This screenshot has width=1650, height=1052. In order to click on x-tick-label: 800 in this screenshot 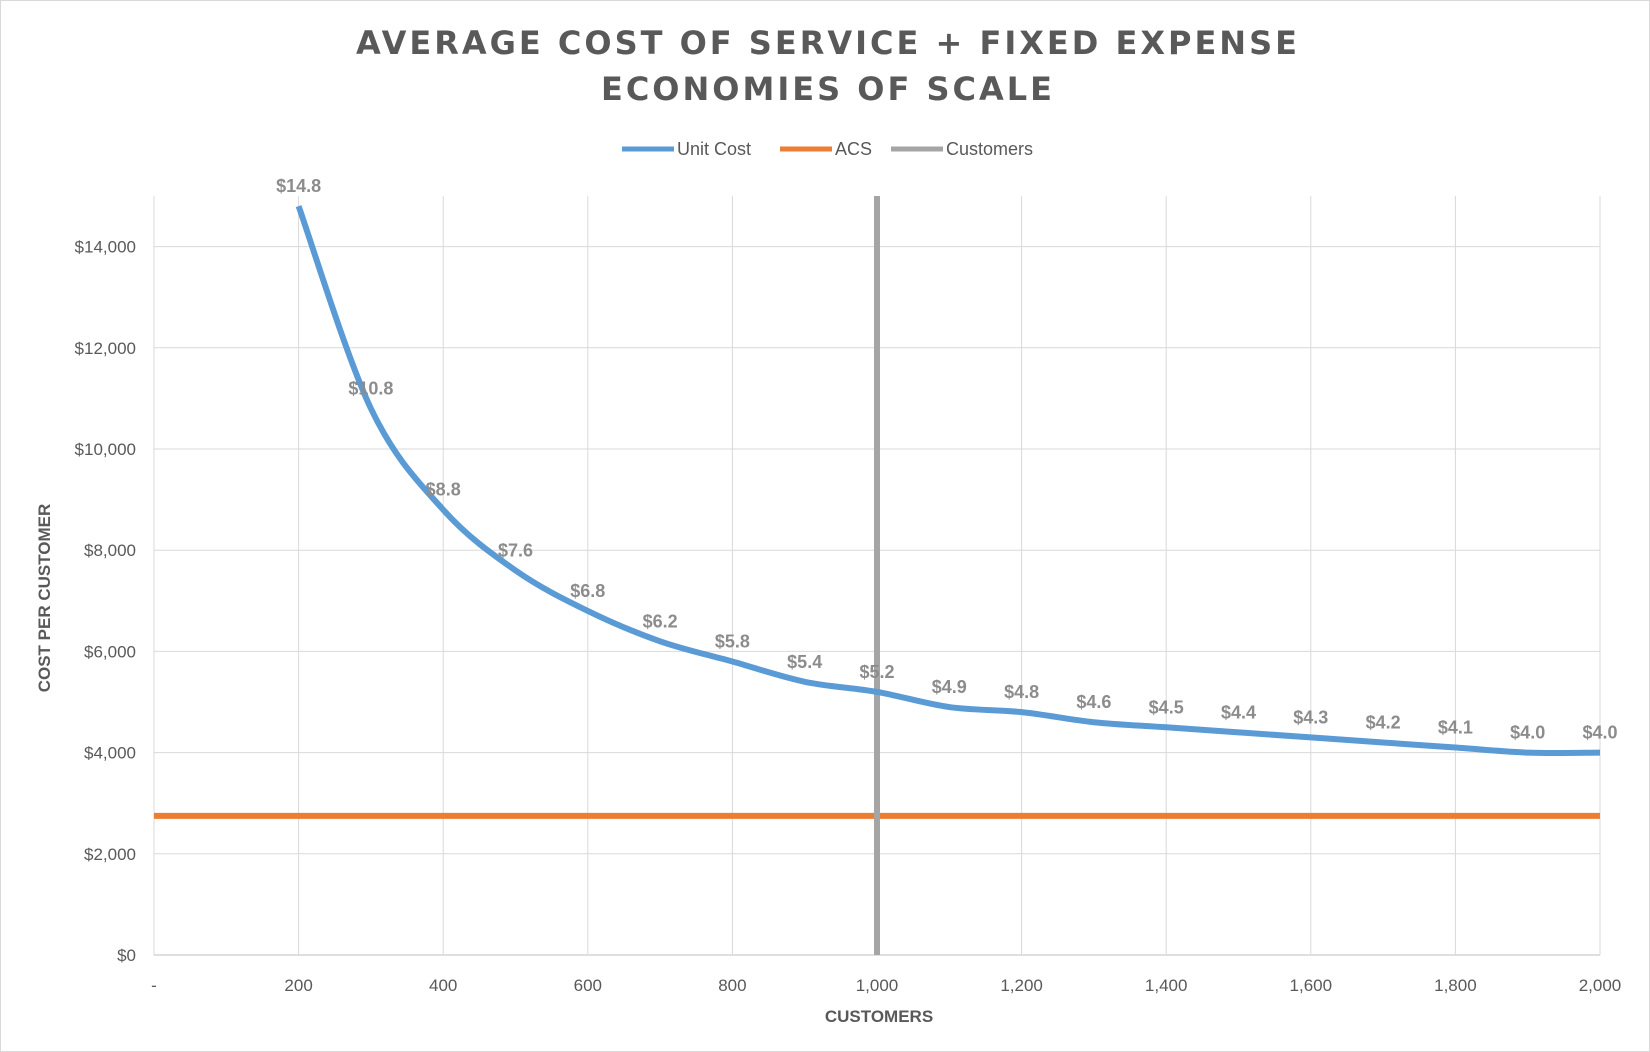, I will do `click(732, 985)`.